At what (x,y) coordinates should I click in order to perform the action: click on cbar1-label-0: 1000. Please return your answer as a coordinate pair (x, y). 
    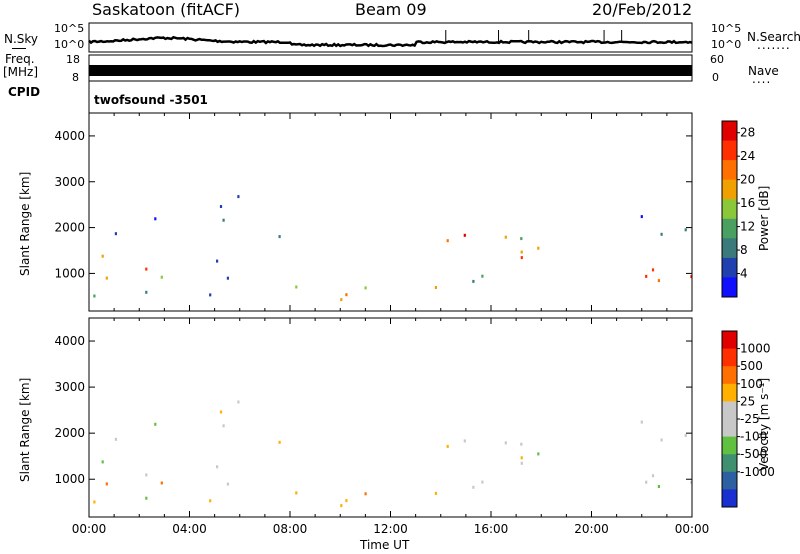
    Looking at the image, I should click on (755, 349).